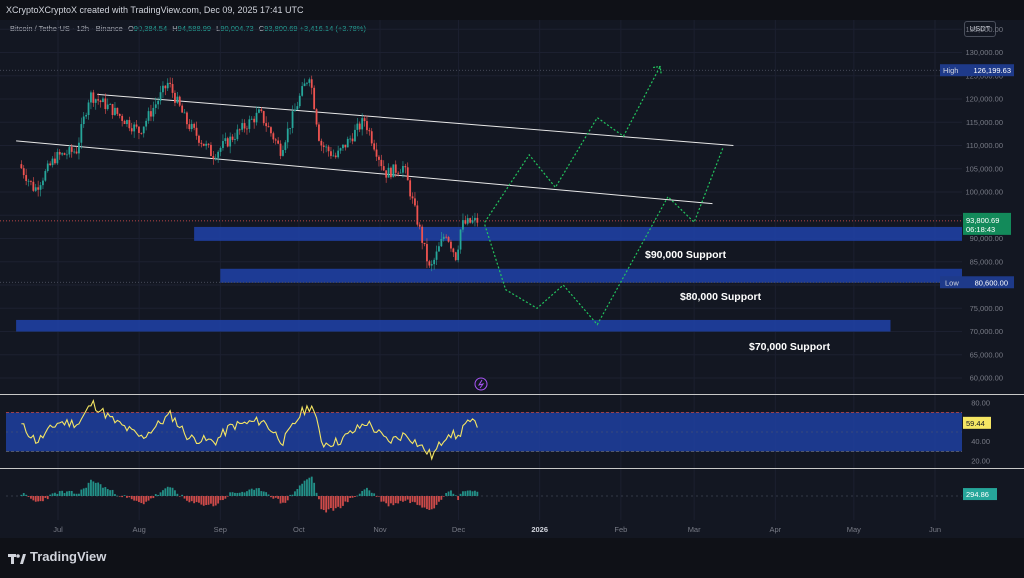 The height and width of the screenshot is (578, 1024). I want to click on currency-button: USDT, so click(980, 29).